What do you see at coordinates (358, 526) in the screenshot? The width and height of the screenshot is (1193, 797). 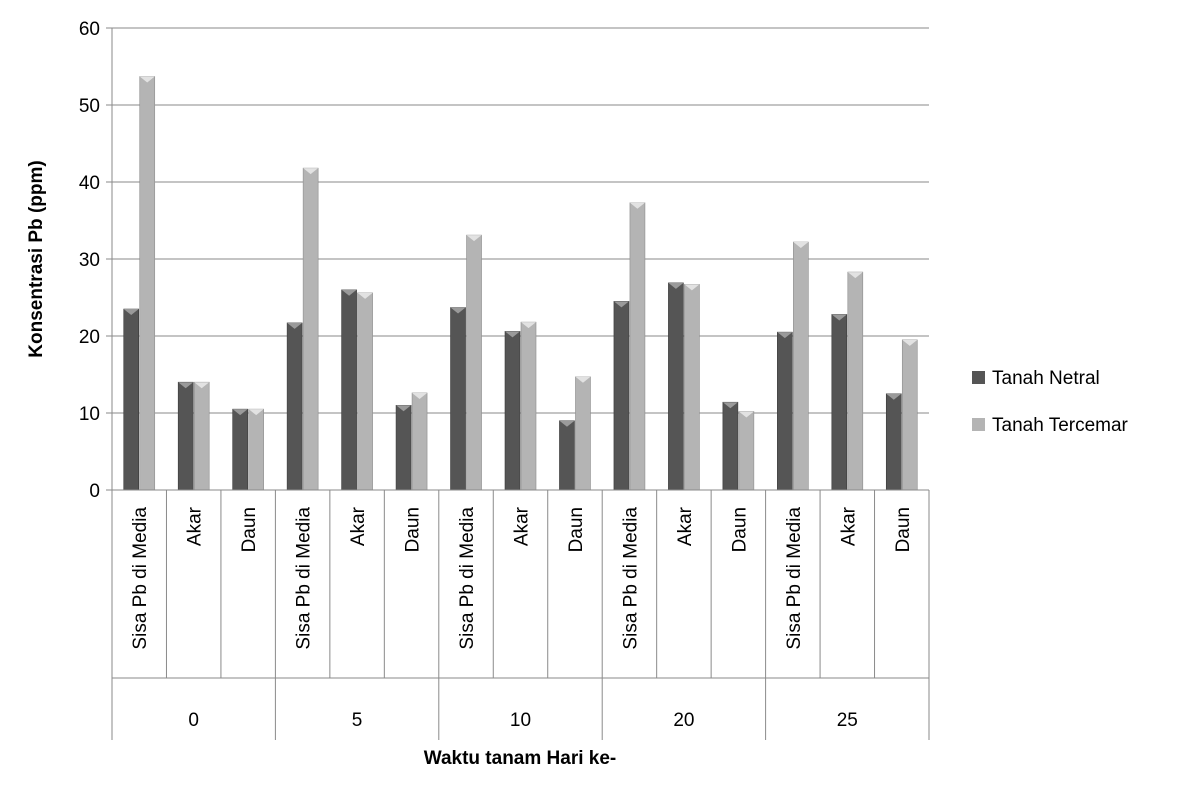 I see `x-category-label-4: Akar` at bounding box center [358, 526].